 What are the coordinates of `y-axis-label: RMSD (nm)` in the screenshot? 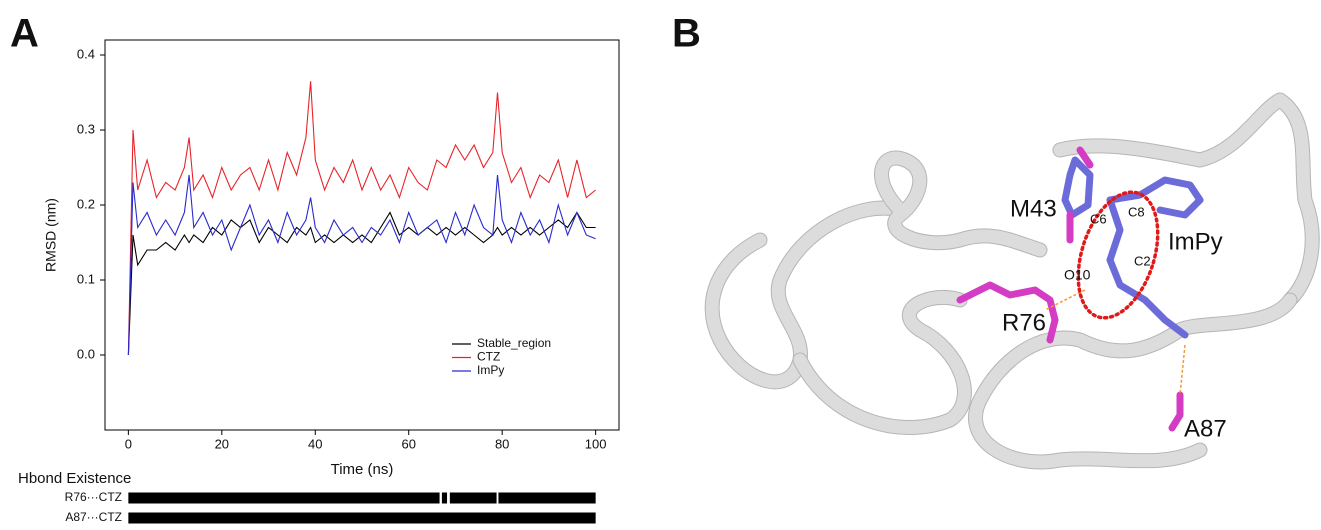 It's located at (51, 235).